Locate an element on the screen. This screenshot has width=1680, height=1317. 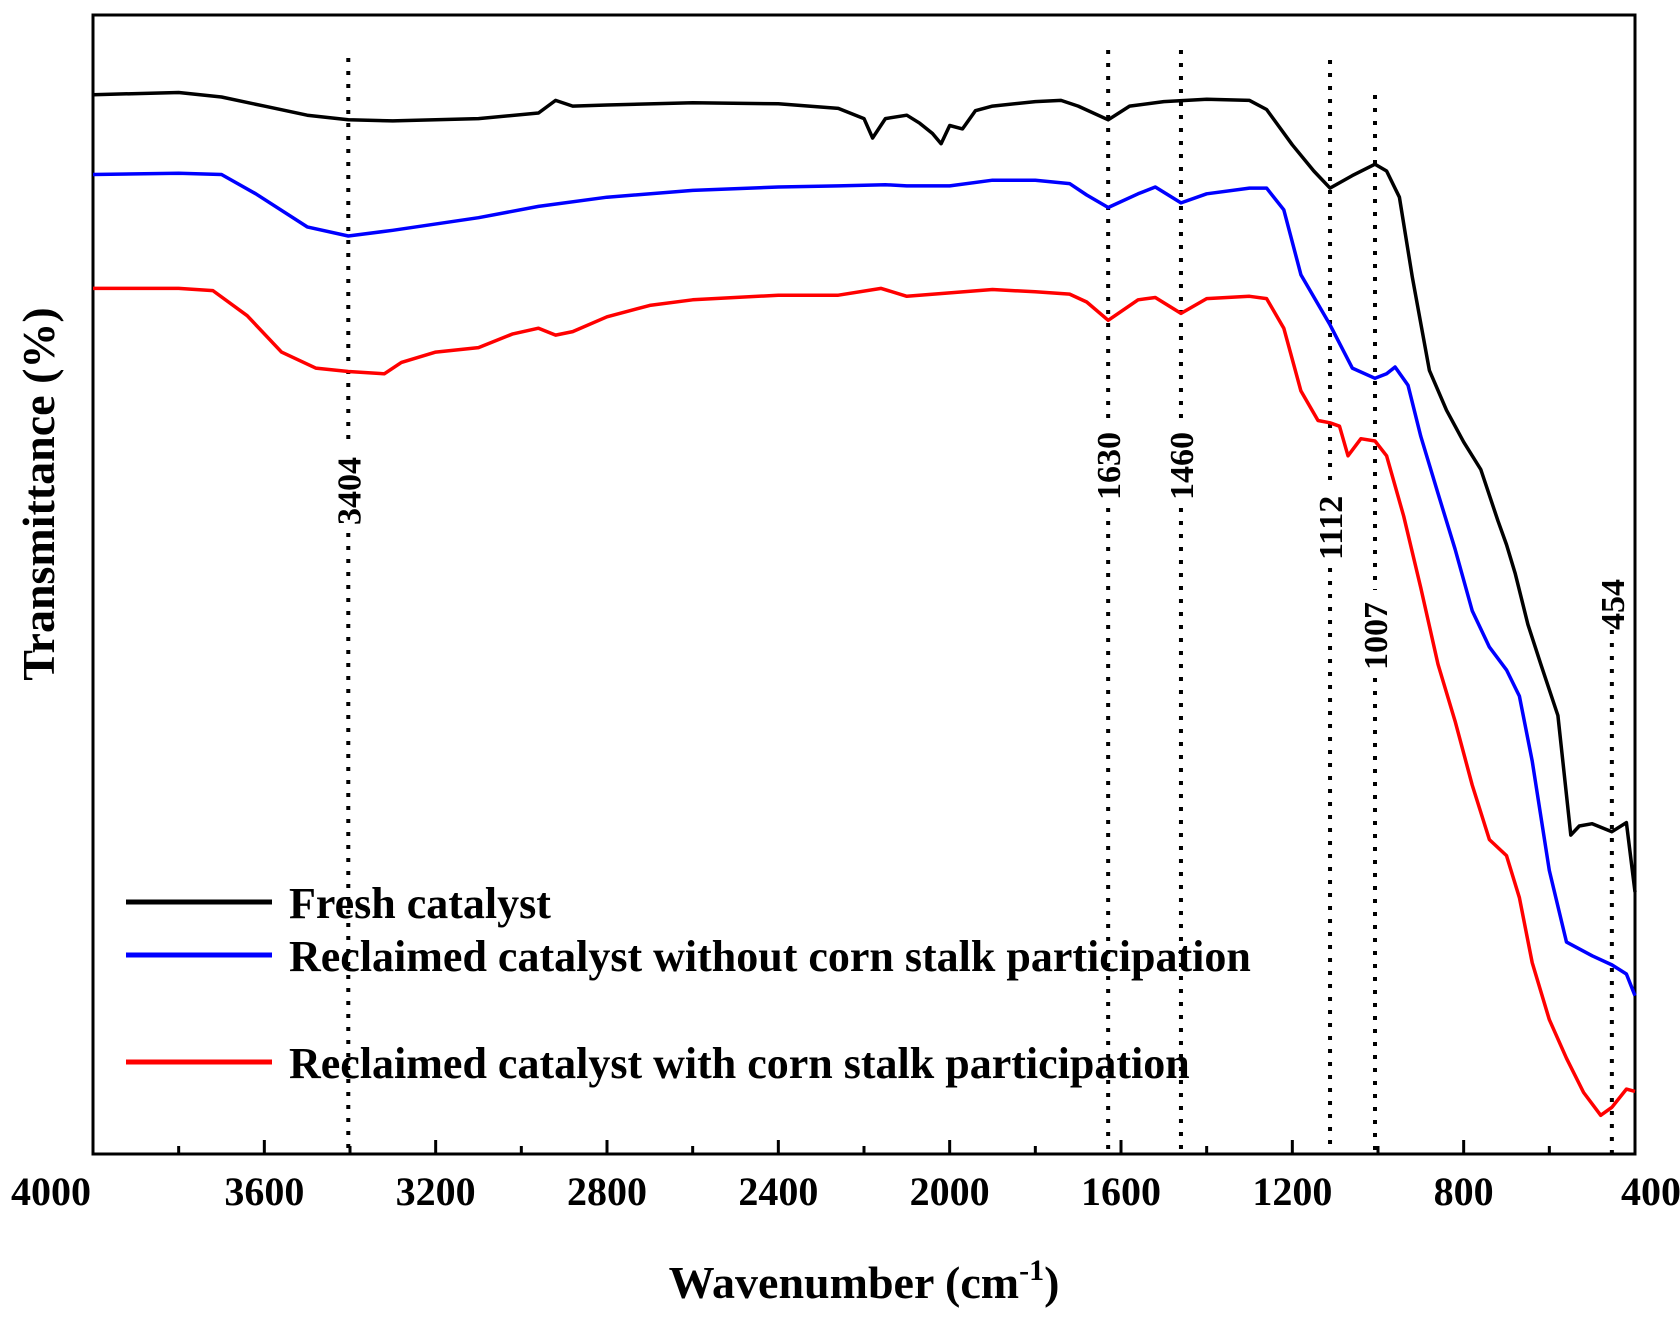
peak-label-3404: 3404 is located at coordinates (349, 491).